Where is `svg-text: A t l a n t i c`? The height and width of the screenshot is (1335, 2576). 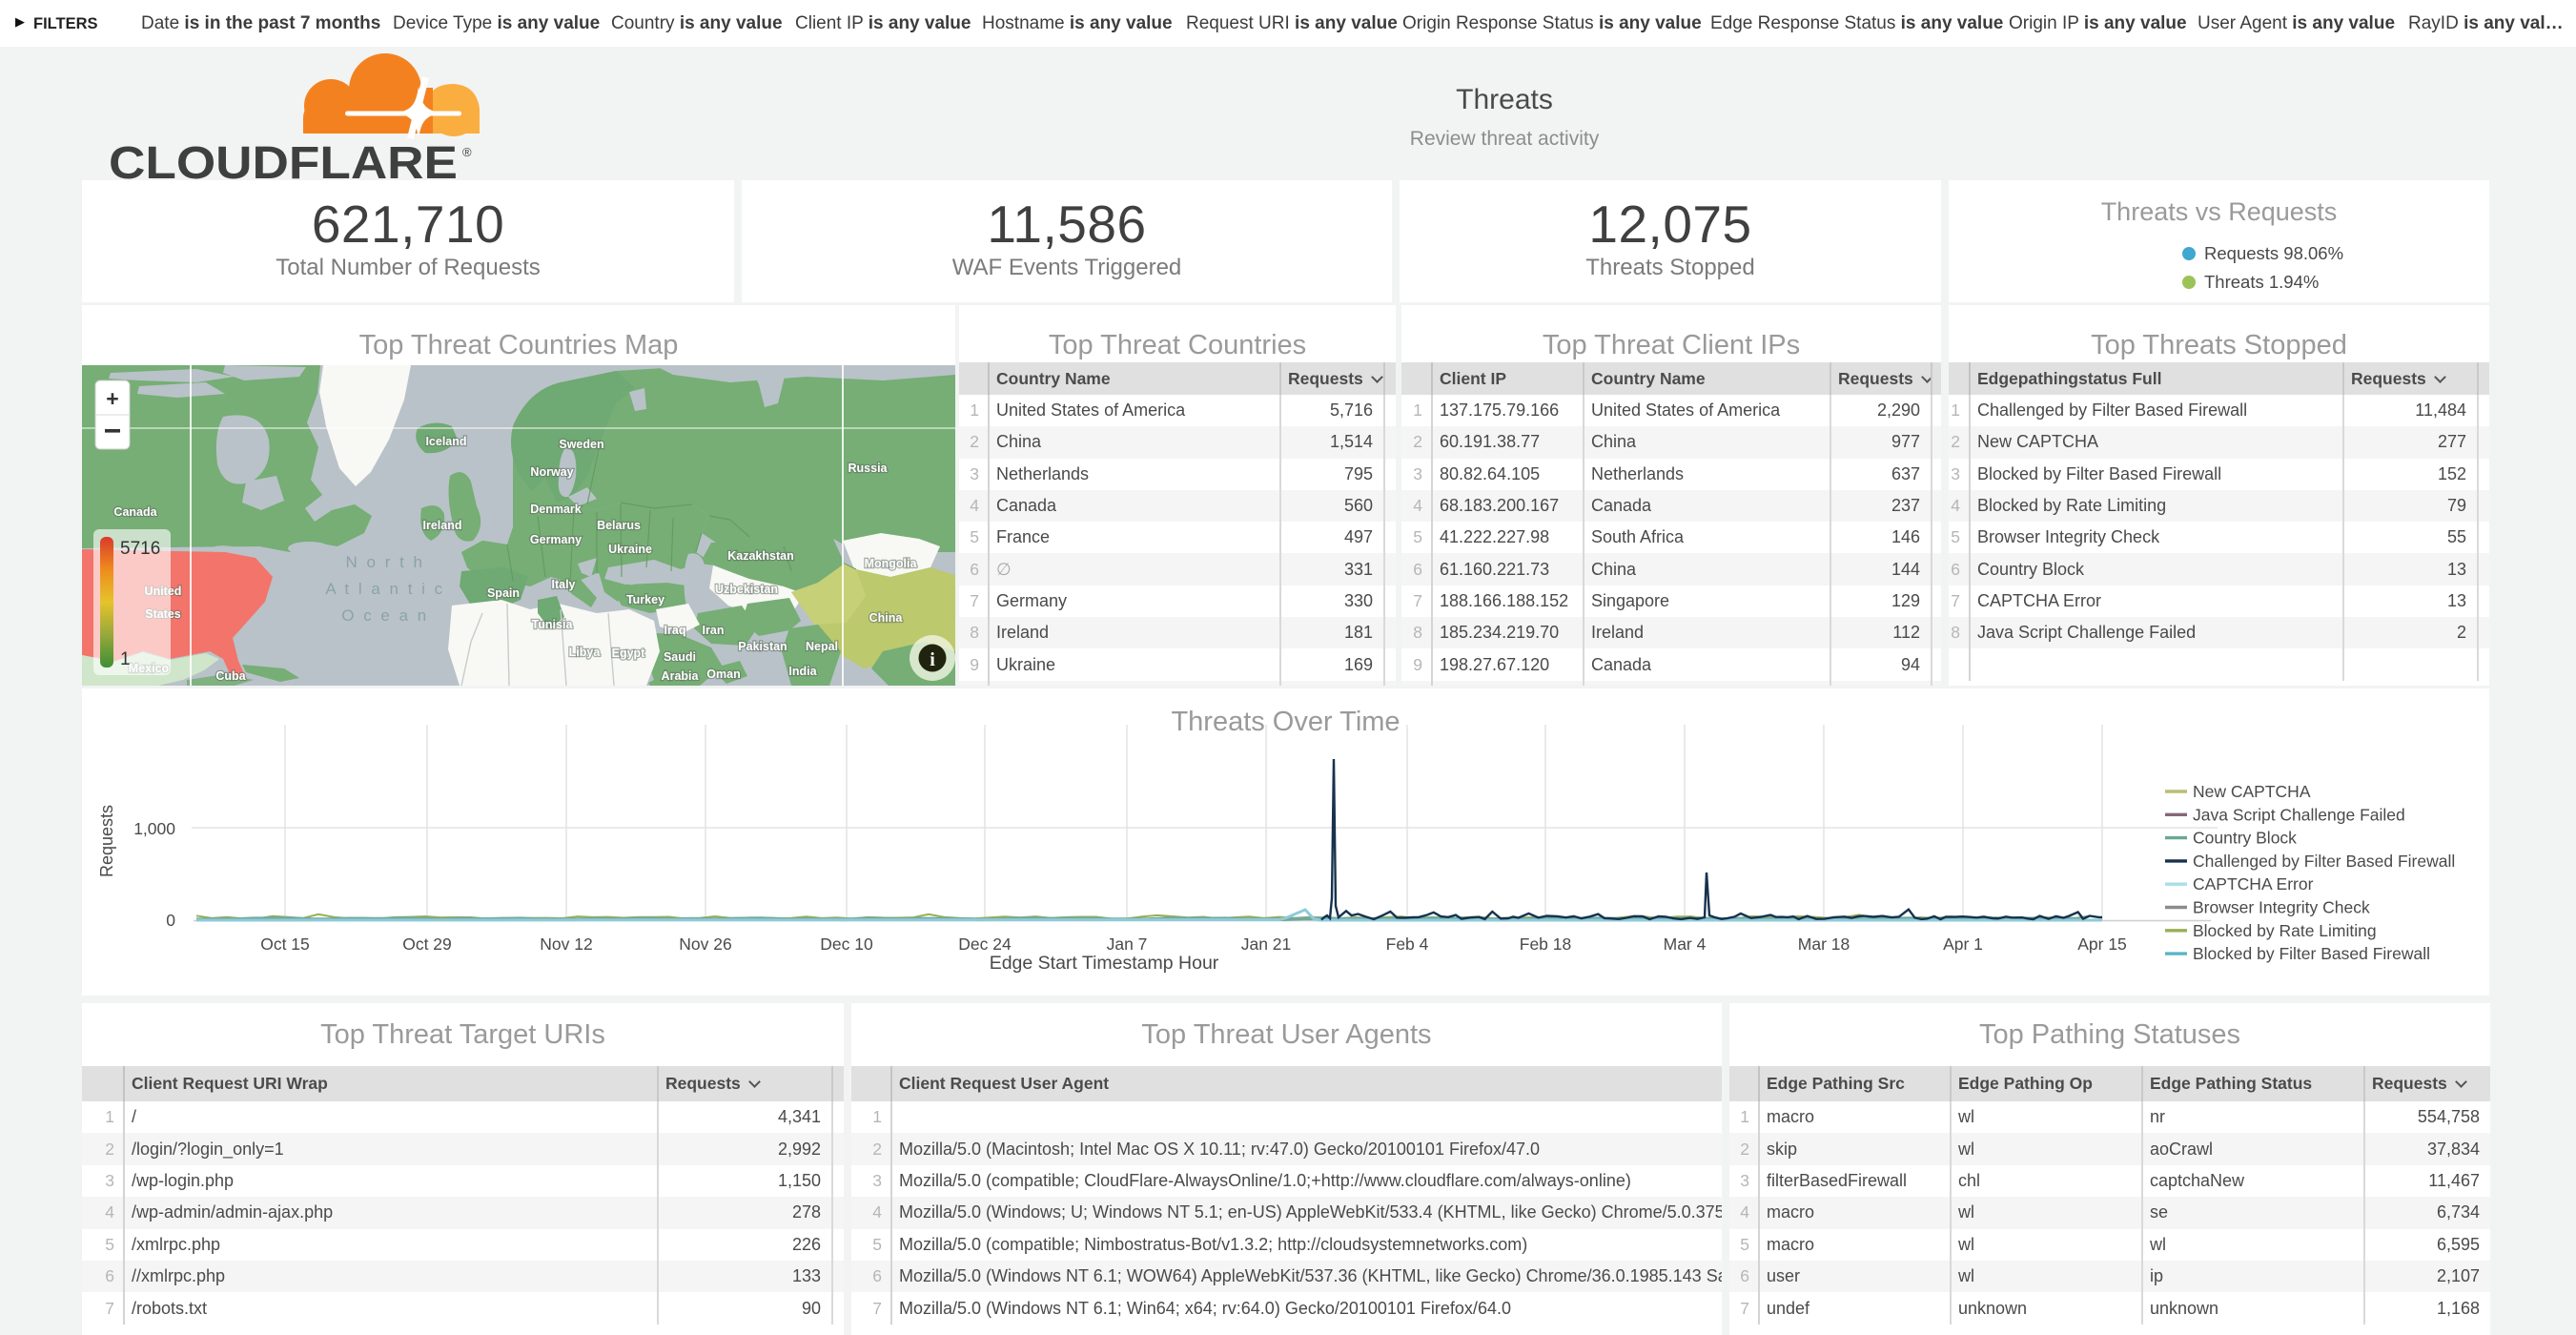
svg-text: A t l a n t i c is located at coordinates (385, 589).